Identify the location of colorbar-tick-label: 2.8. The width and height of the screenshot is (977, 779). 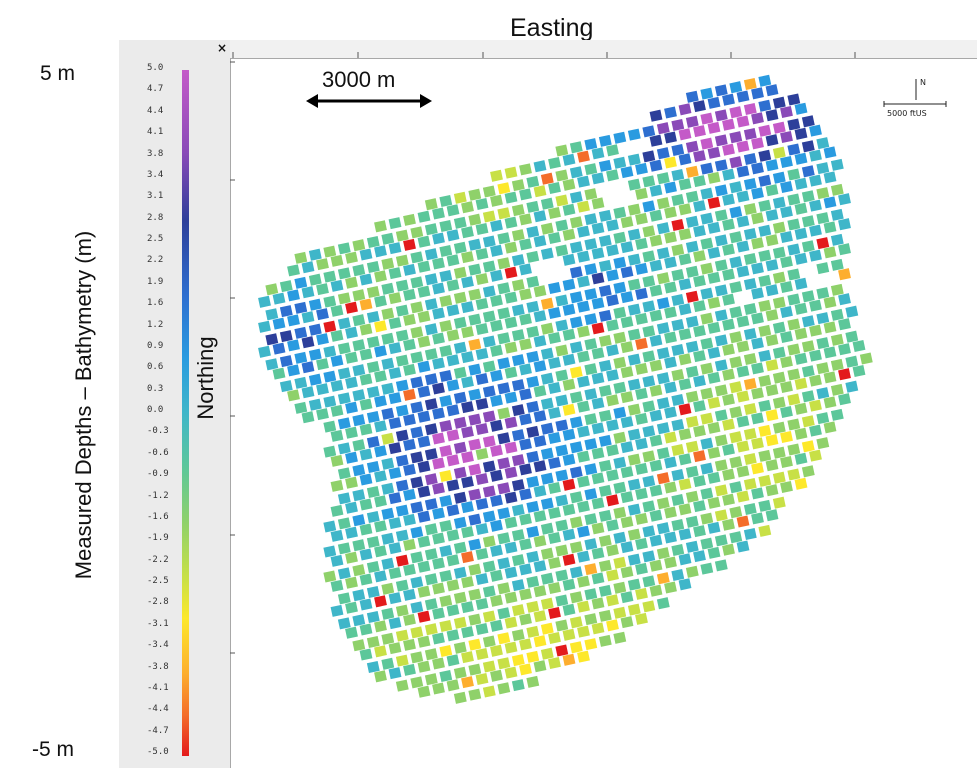
(155, 217).